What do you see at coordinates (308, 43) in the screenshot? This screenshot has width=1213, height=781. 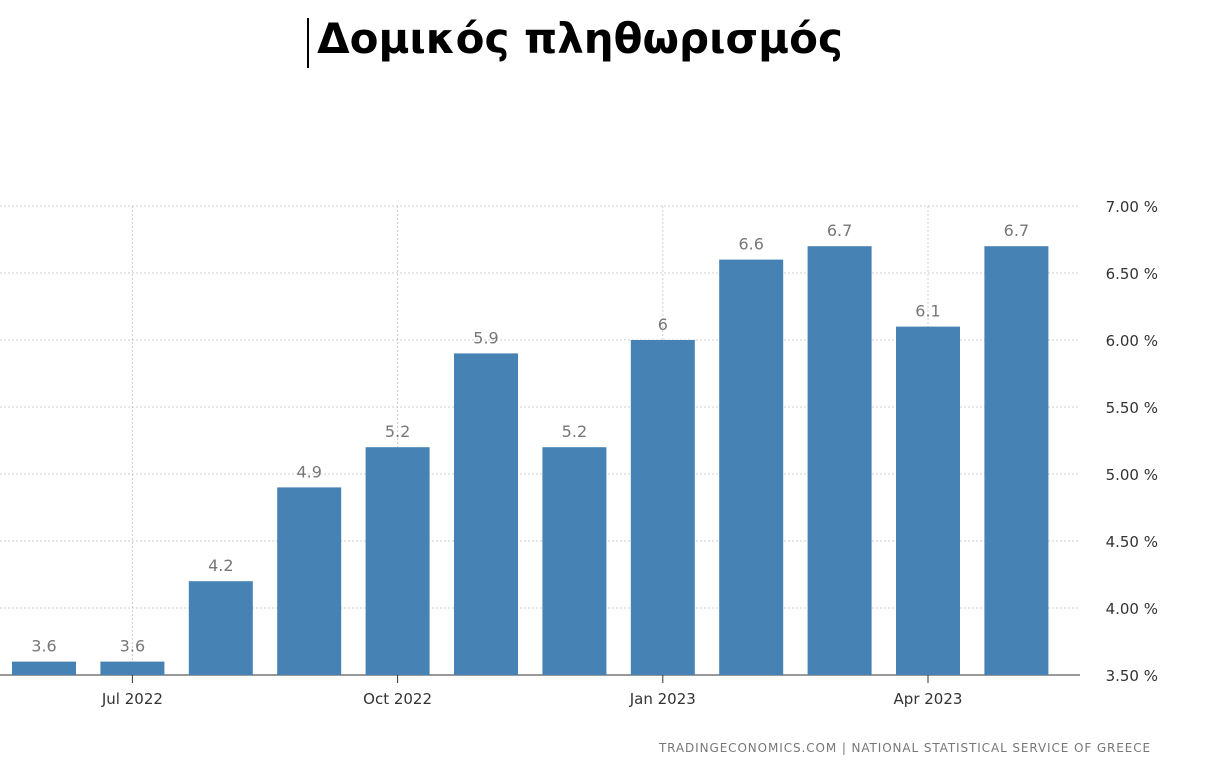 I see `text-cursor` at bounding box center [308, 43].